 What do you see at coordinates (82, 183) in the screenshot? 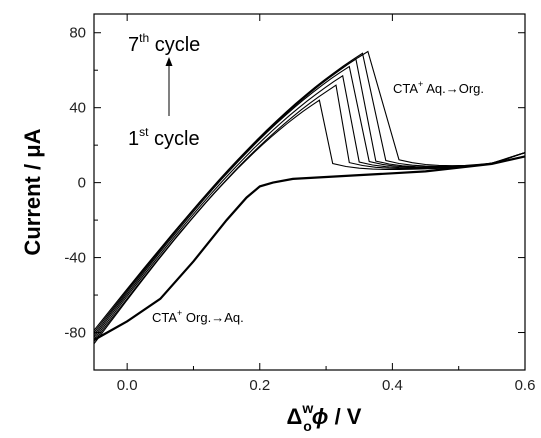
I see `y-tick-label: 0` at bounding box center [82, 183].